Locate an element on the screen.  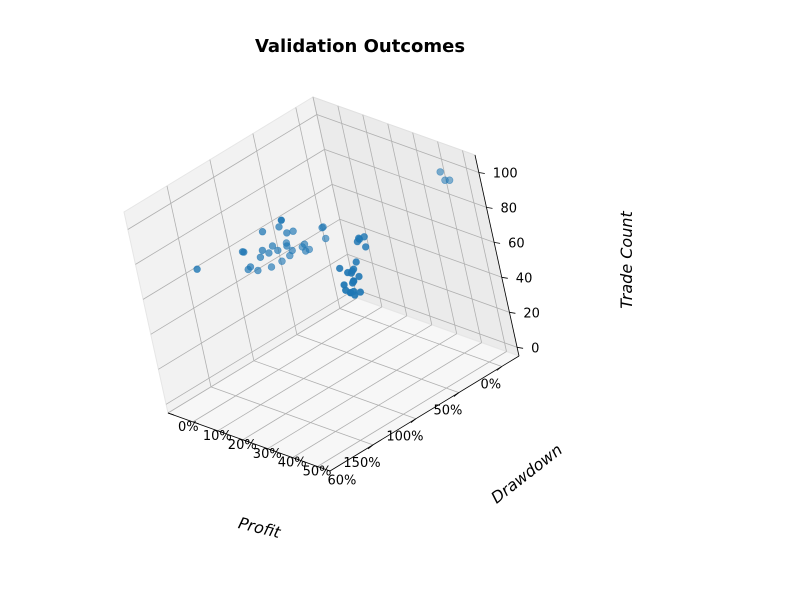
z-tick-label: 100 is located at coordinates (505, 174).